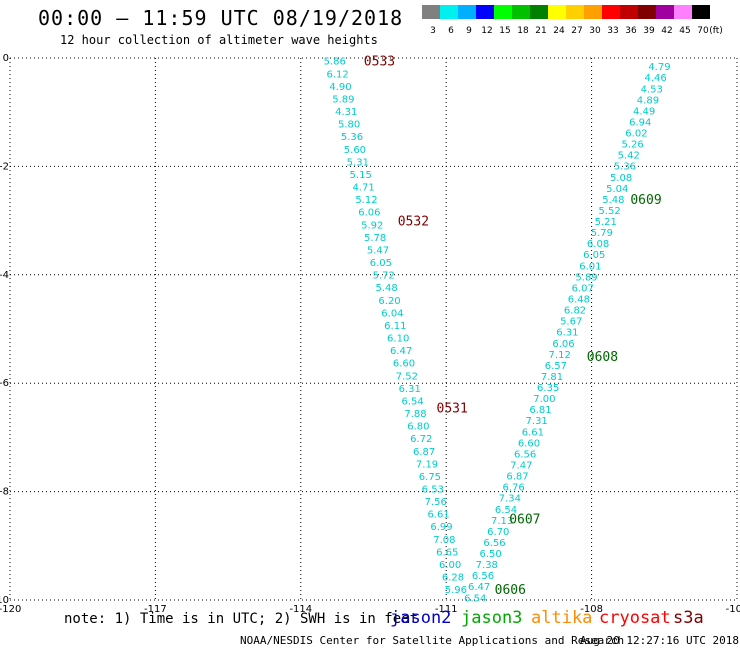 The width and height of the screenshot is (740, 650). What do you see at coordinates (572, 20) in the screenshot?
I see `colorbar-legend: 3 6 9 12 15 18 21 24 27 30 33 36 39 42 45 70 (ft)` at bounding box center [572, 20].